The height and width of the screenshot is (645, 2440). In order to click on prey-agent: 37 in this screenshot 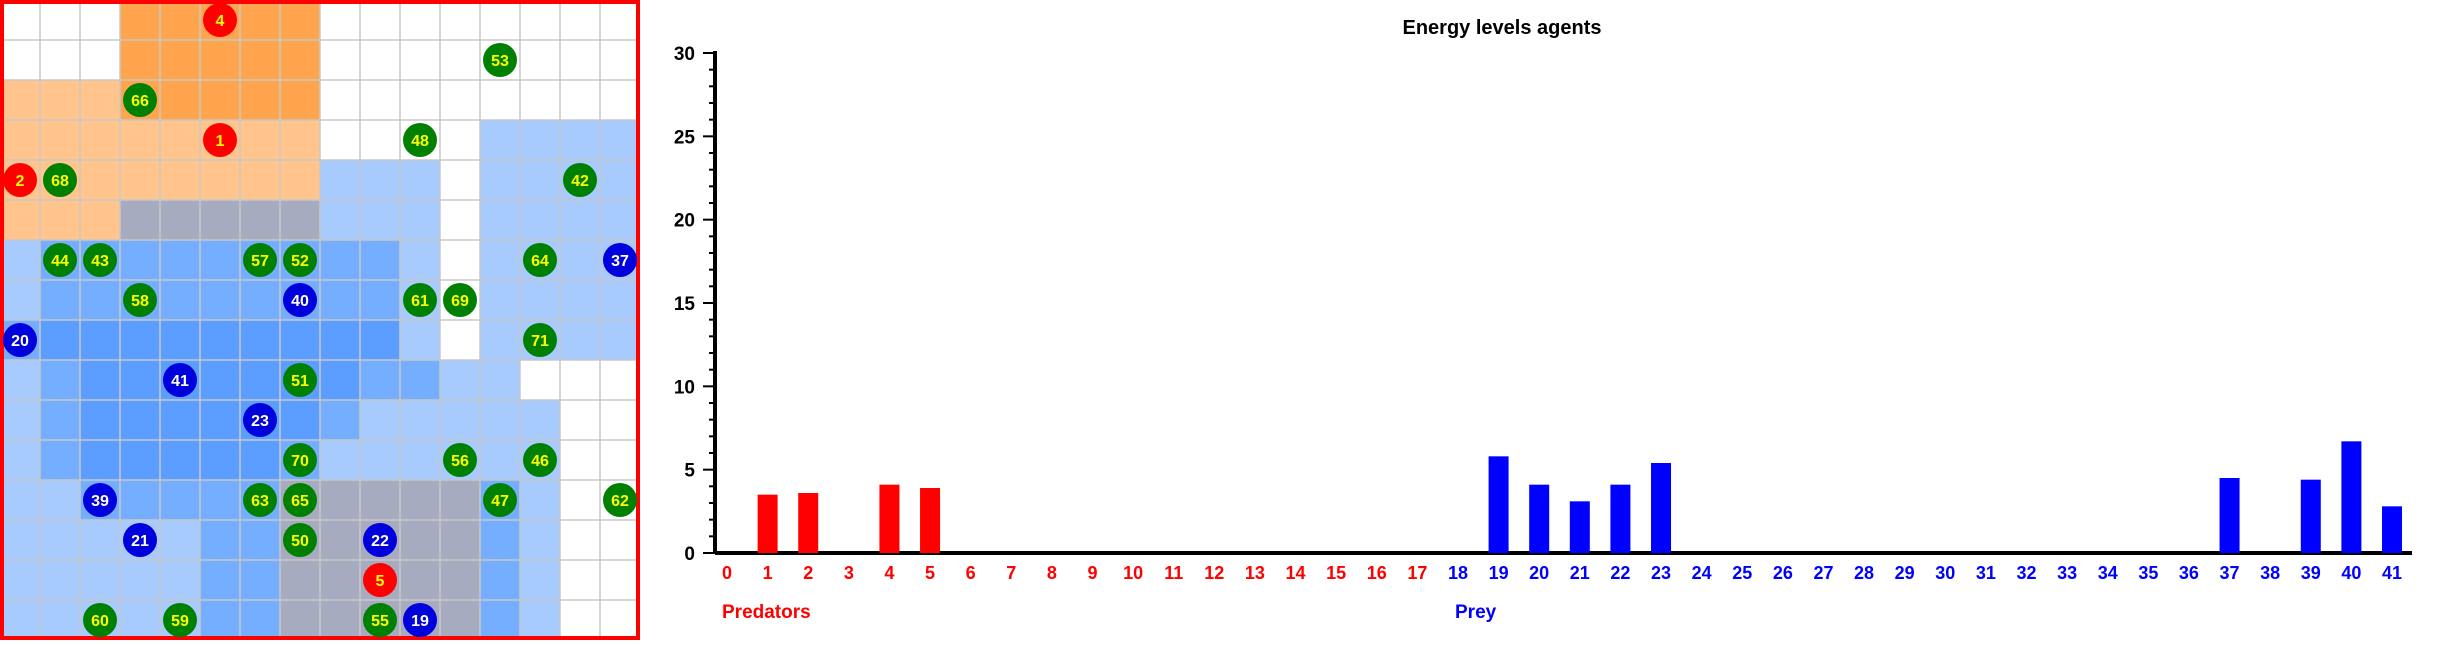, I will do `click(620, 260)`.